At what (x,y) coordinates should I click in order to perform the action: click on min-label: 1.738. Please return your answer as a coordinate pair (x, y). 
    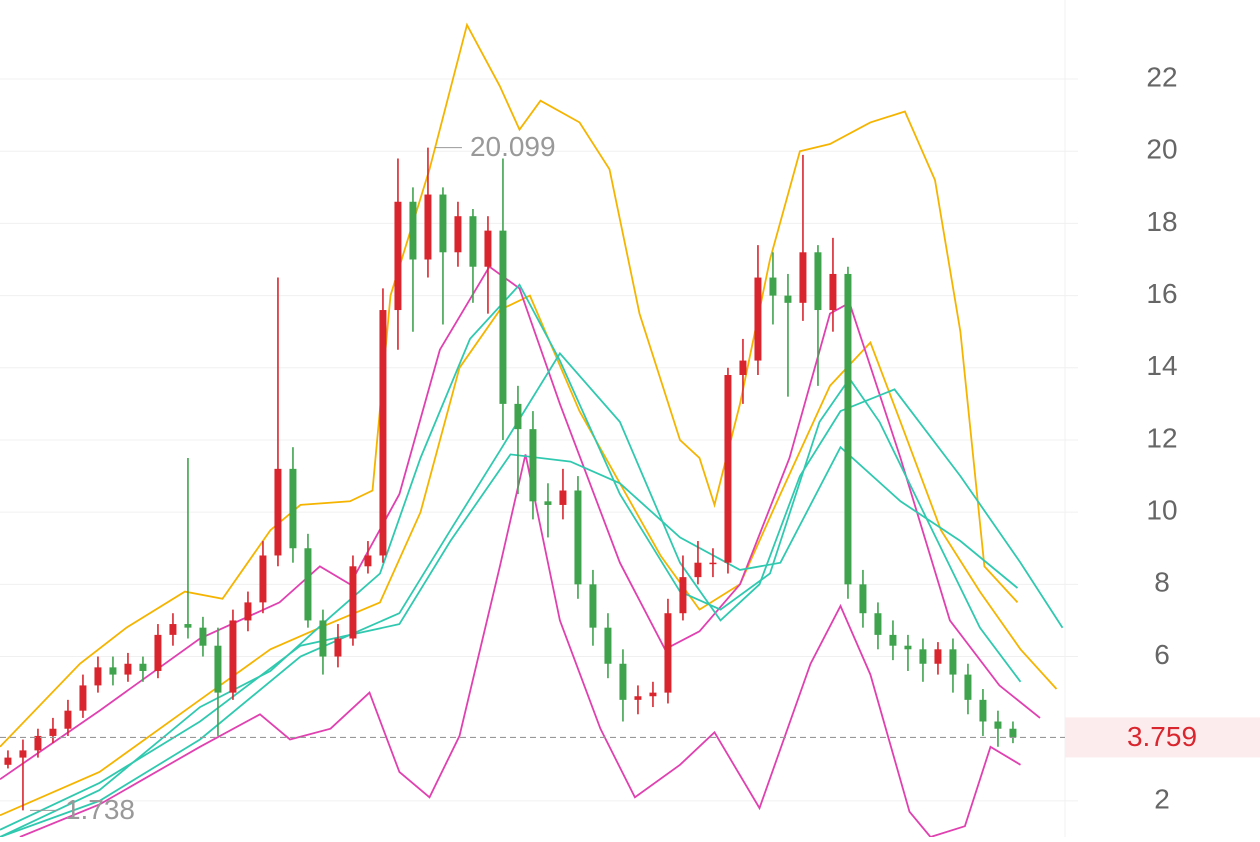
    Looking at the image, I should click on (100, 809).